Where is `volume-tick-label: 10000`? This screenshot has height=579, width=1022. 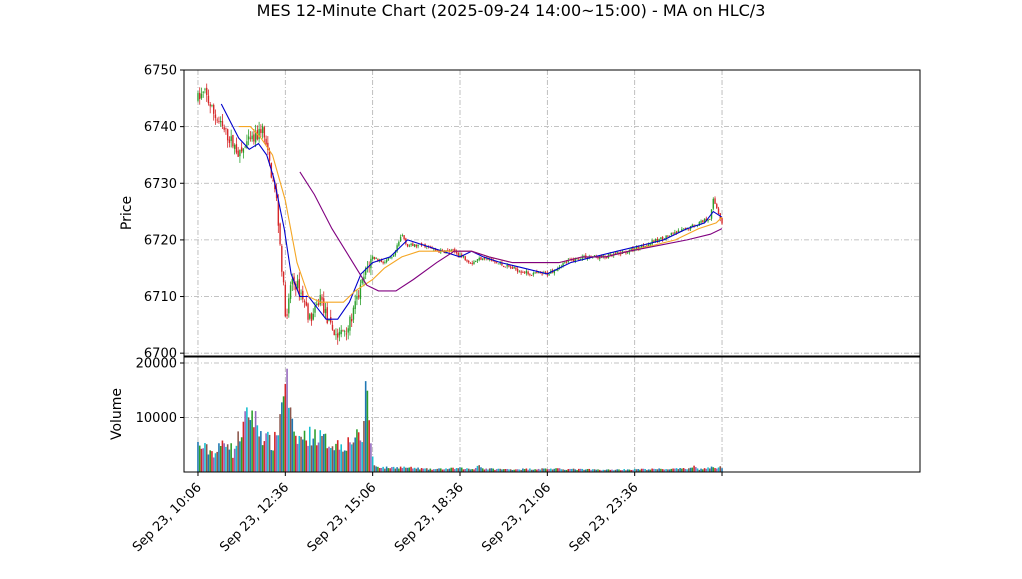 volume-tick-label: 10000 is located at coordinates (156, 418).